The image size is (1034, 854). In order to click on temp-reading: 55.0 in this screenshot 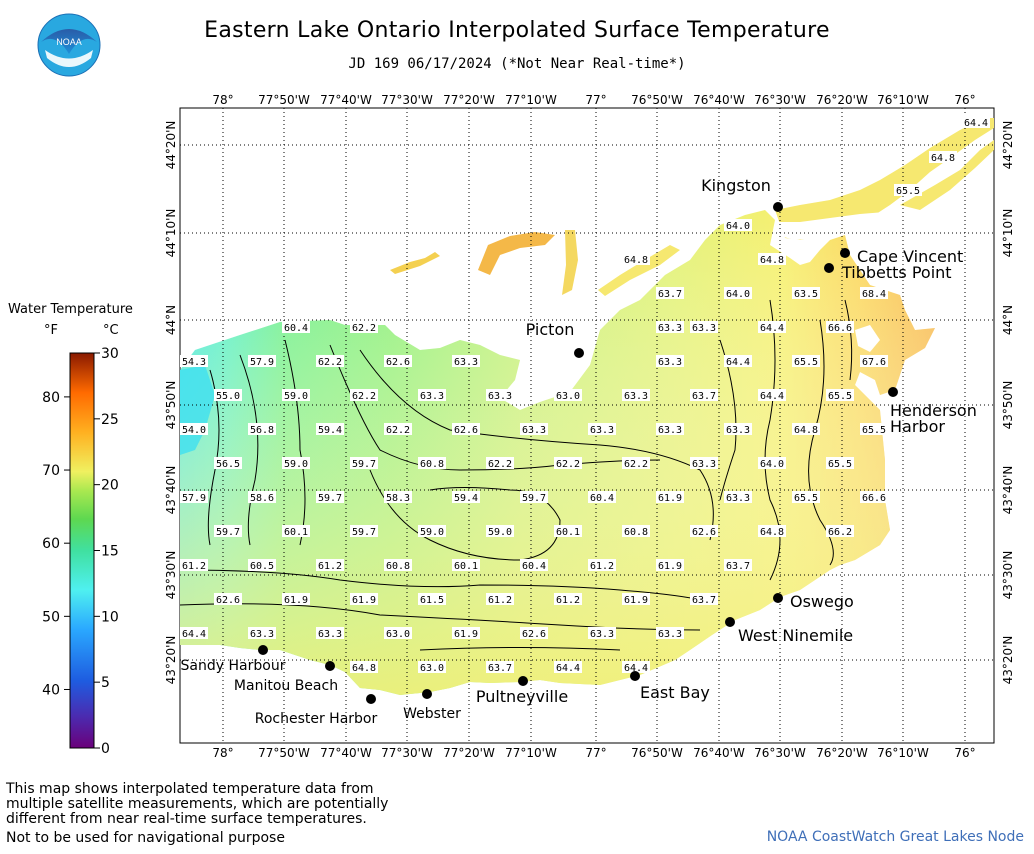, I will do `click(228, 396)`.